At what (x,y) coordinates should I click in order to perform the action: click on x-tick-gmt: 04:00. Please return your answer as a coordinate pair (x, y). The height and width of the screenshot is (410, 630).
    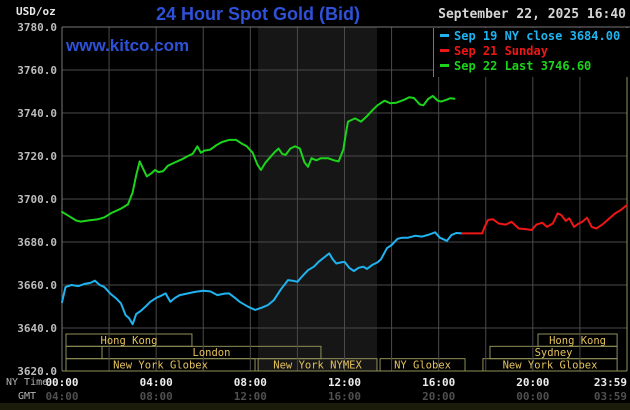
    Looking at the image, I should click on (61, 396).